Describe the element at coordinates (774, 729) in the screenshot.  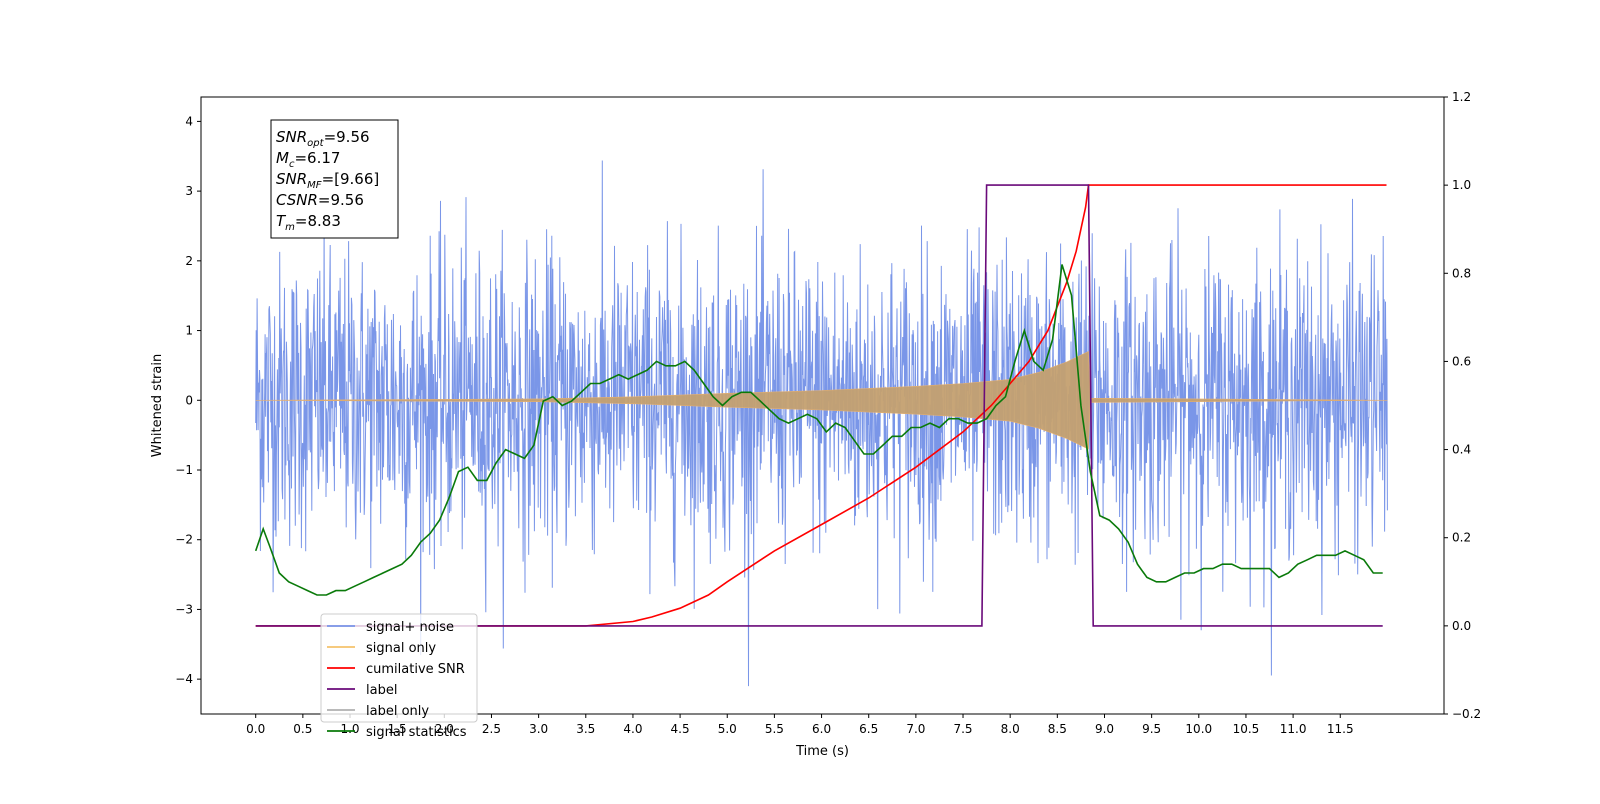
I see `x-tick-label: 5.5` at that location.